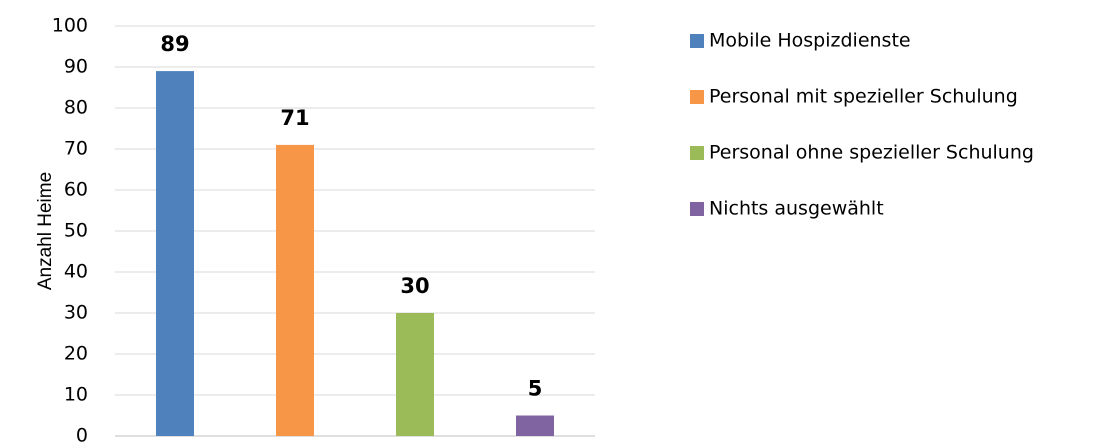 The image size is (1110, 446). Describe the element at coordinates (82, 434) in the screenshot. I see `y-tick-label: 0` at that location.